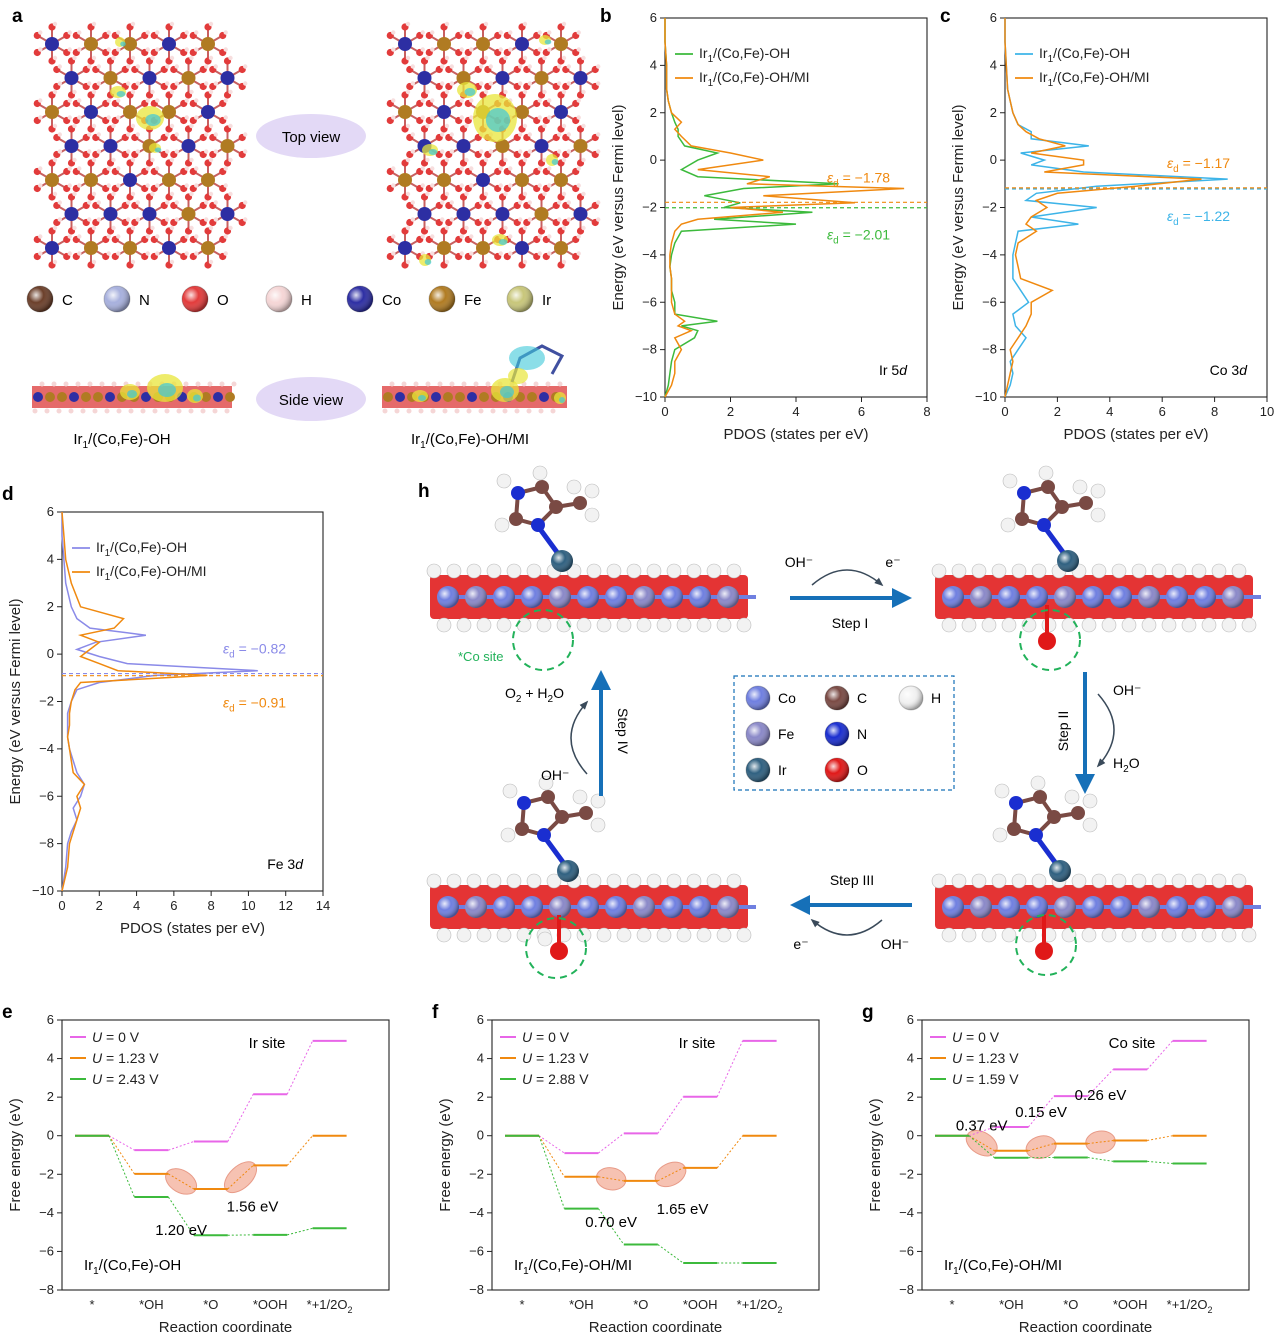 The image size is (1275, 1339). What do you see at coordinates (850, 623) in the screenshot?
I see `step-1-label: Step I` at bounding box center [850, 623].